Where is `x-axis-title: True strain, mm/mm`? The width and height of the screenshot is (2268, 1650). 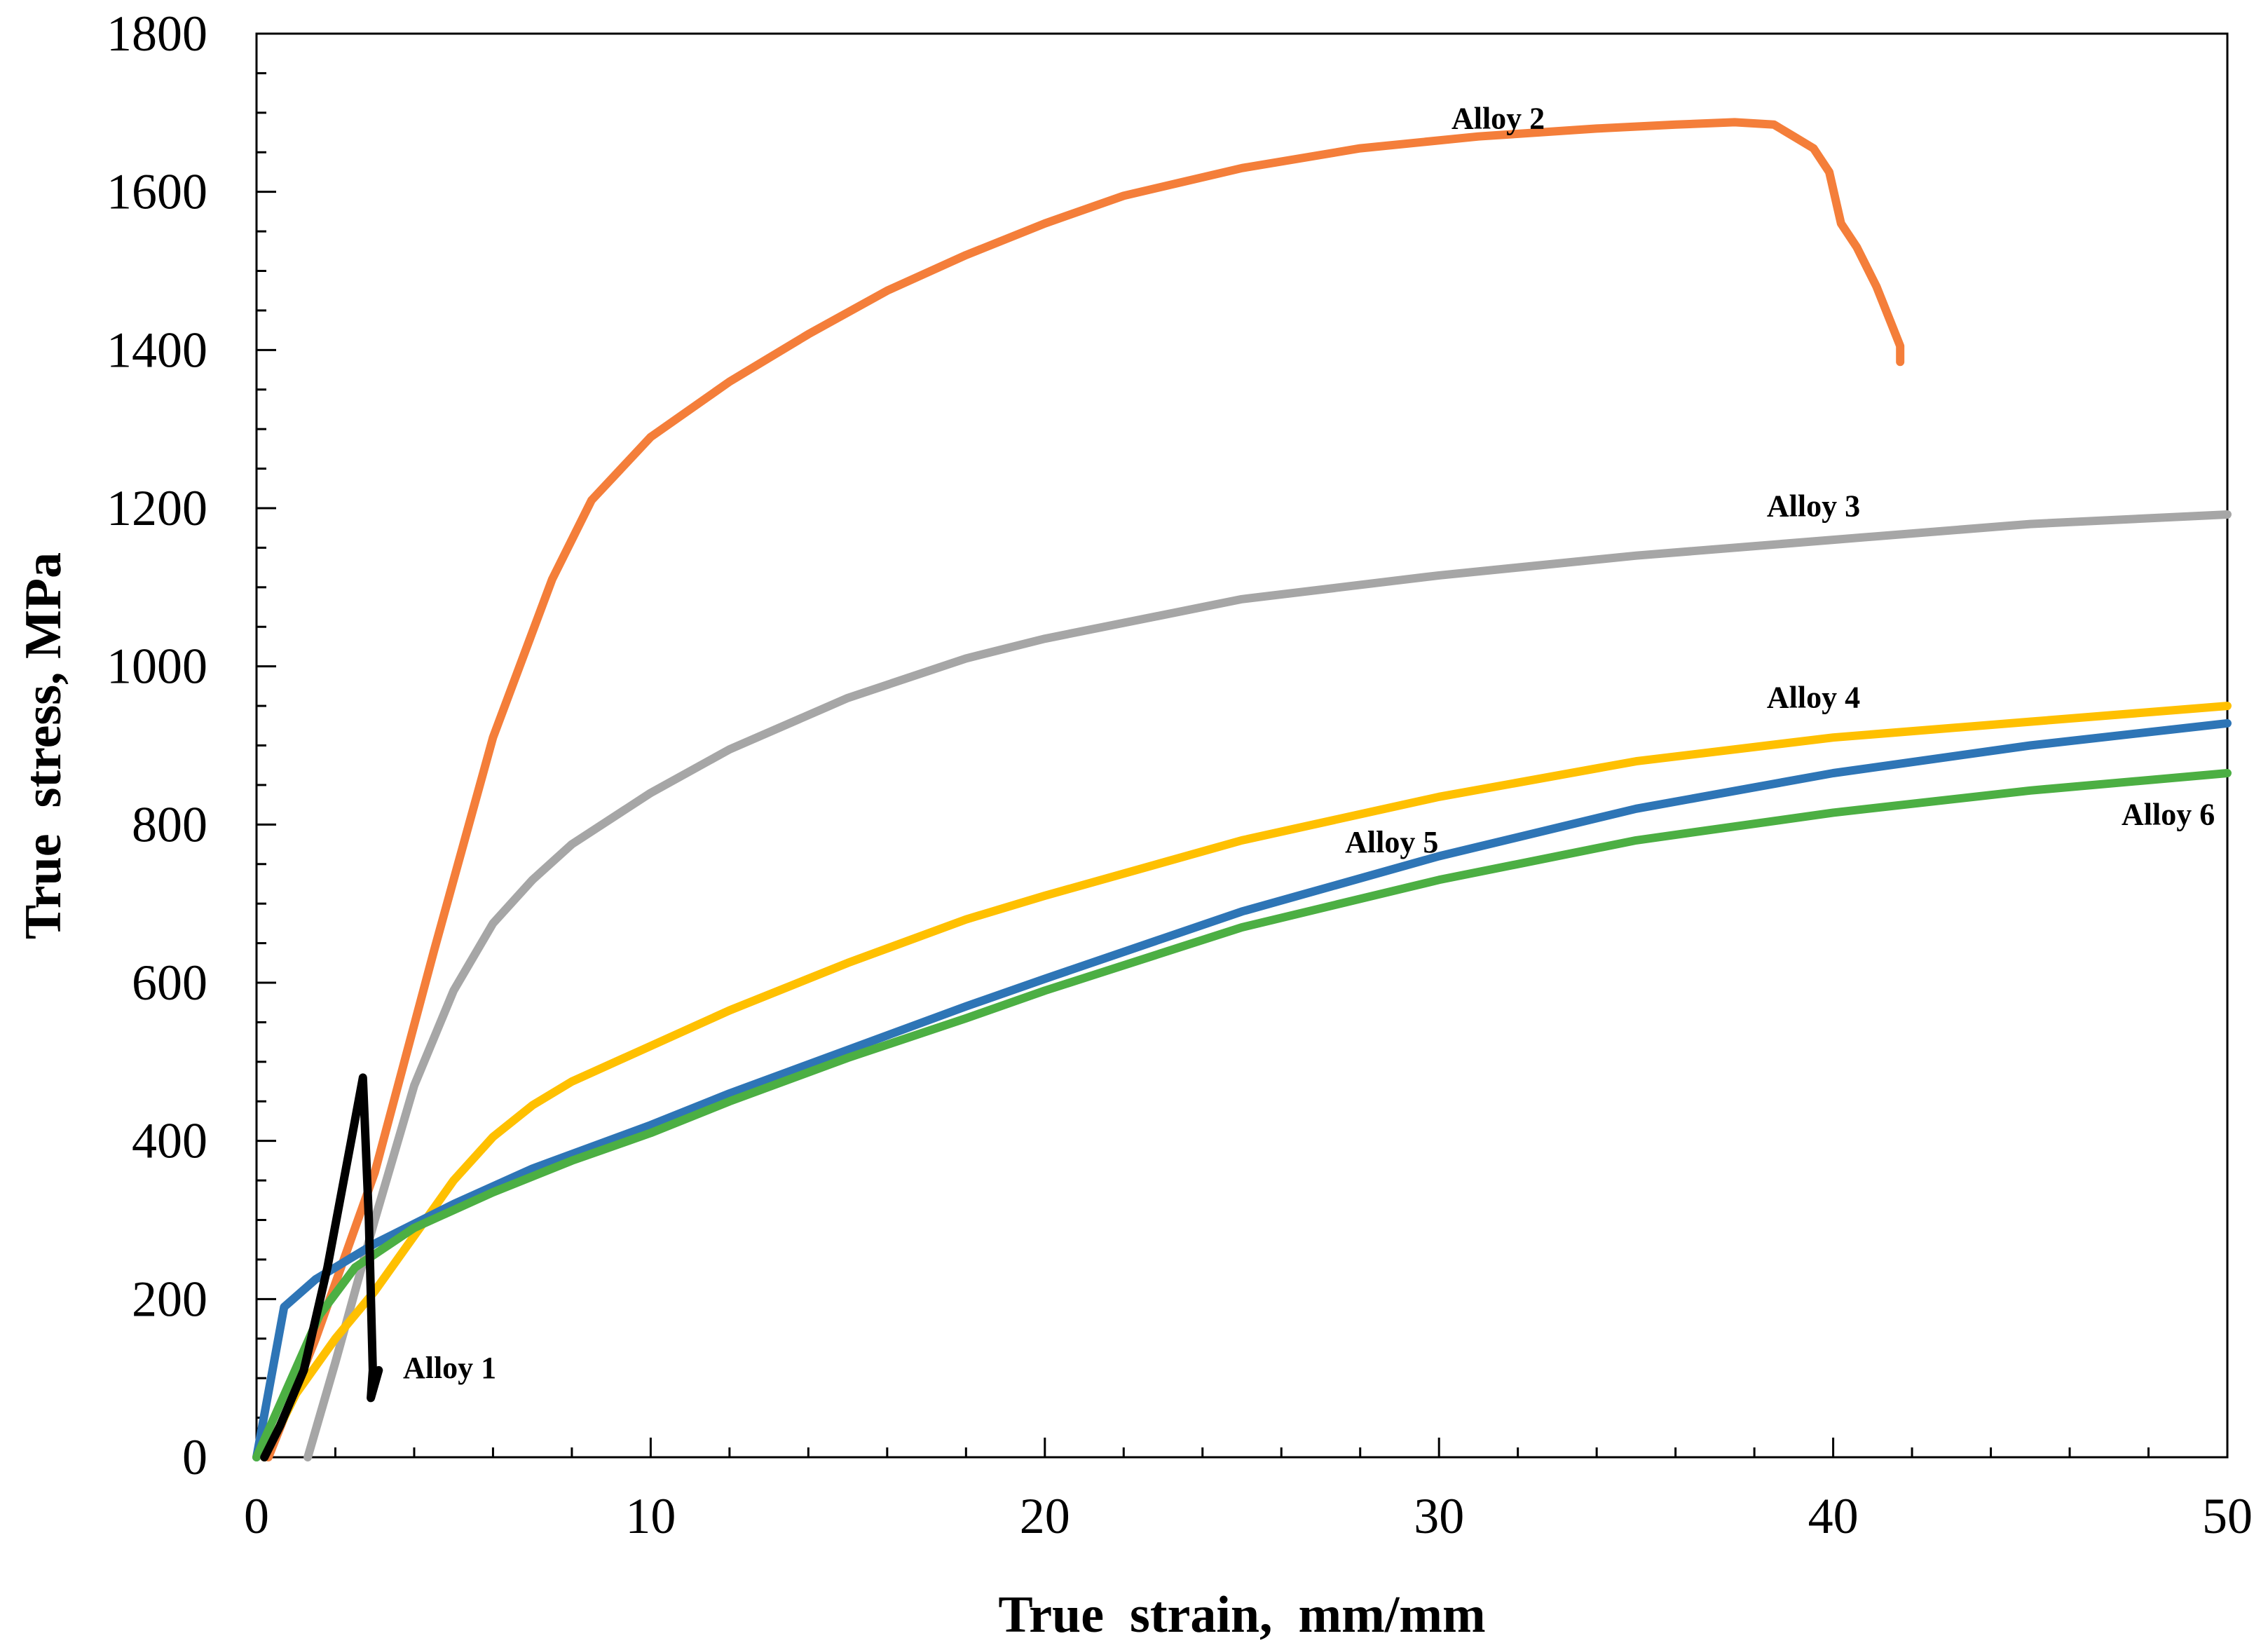
x-axis-title: True strain, mm/mm is located at coordinates (1241, 1615).